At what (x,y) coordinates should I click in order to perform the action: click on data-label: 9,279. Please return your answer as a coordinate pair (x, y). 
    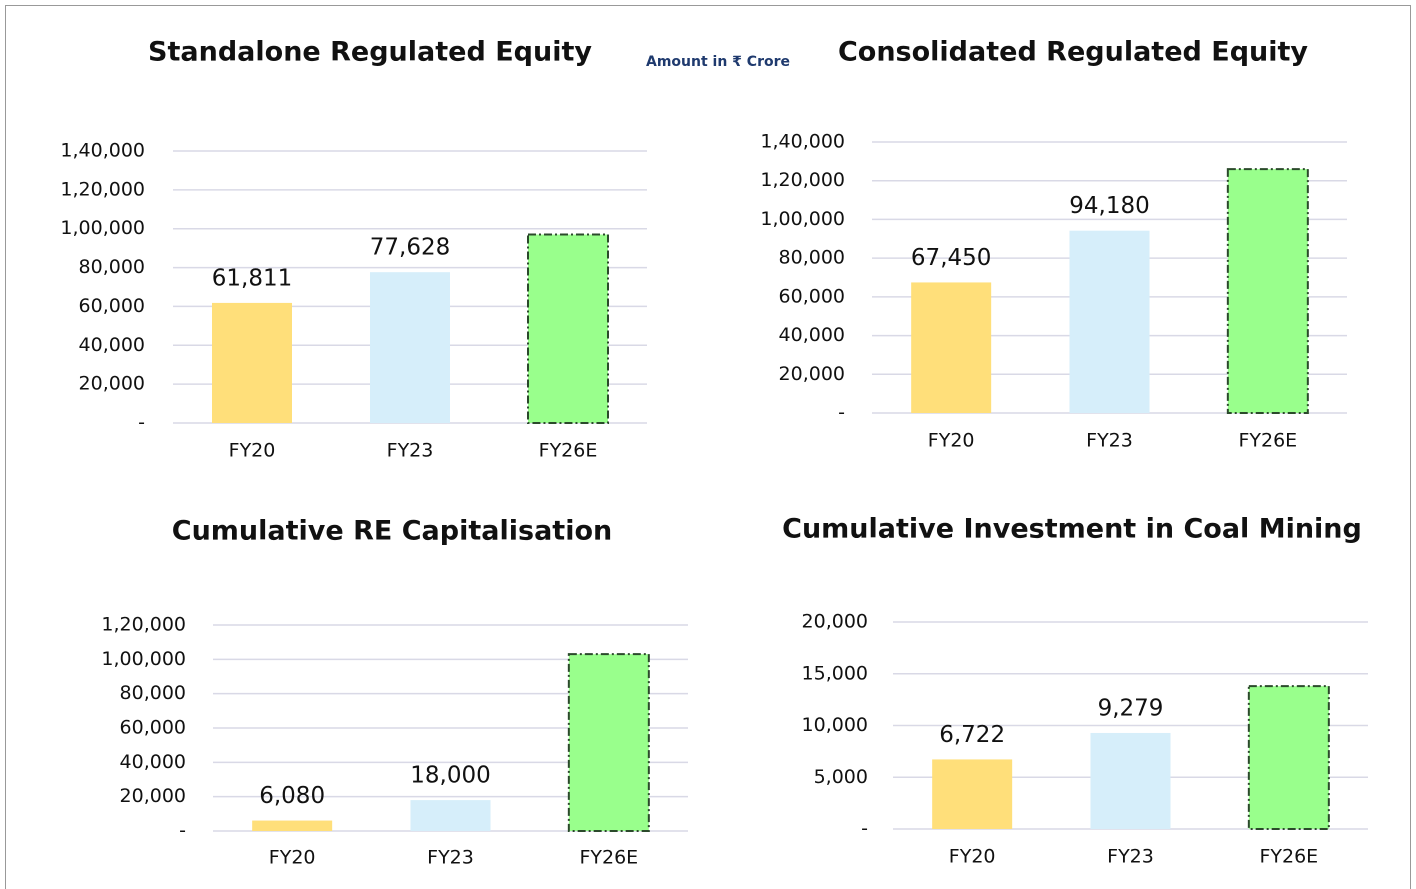
    Looking at the image, I should click on (1131, 708).